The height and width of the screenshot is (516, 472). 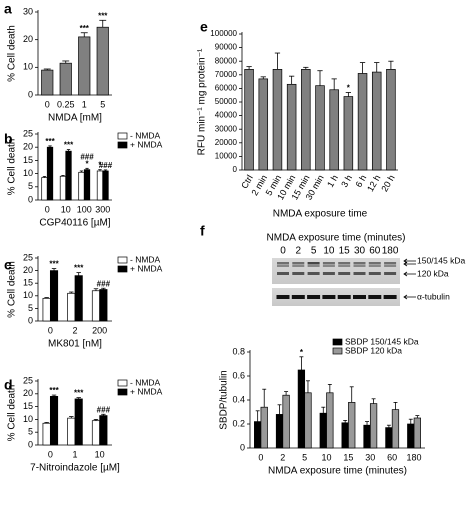 What do you see at coordinates (8, 265) in the screenshot?
I see `panel-letter: c` at bounding box center [8, 265].